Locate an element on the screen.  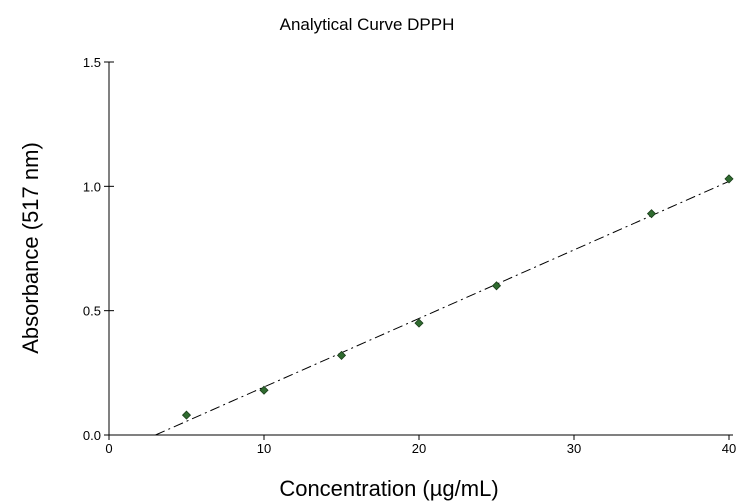
y-tick-label: 1.0 is located at coordinates (92, 186).